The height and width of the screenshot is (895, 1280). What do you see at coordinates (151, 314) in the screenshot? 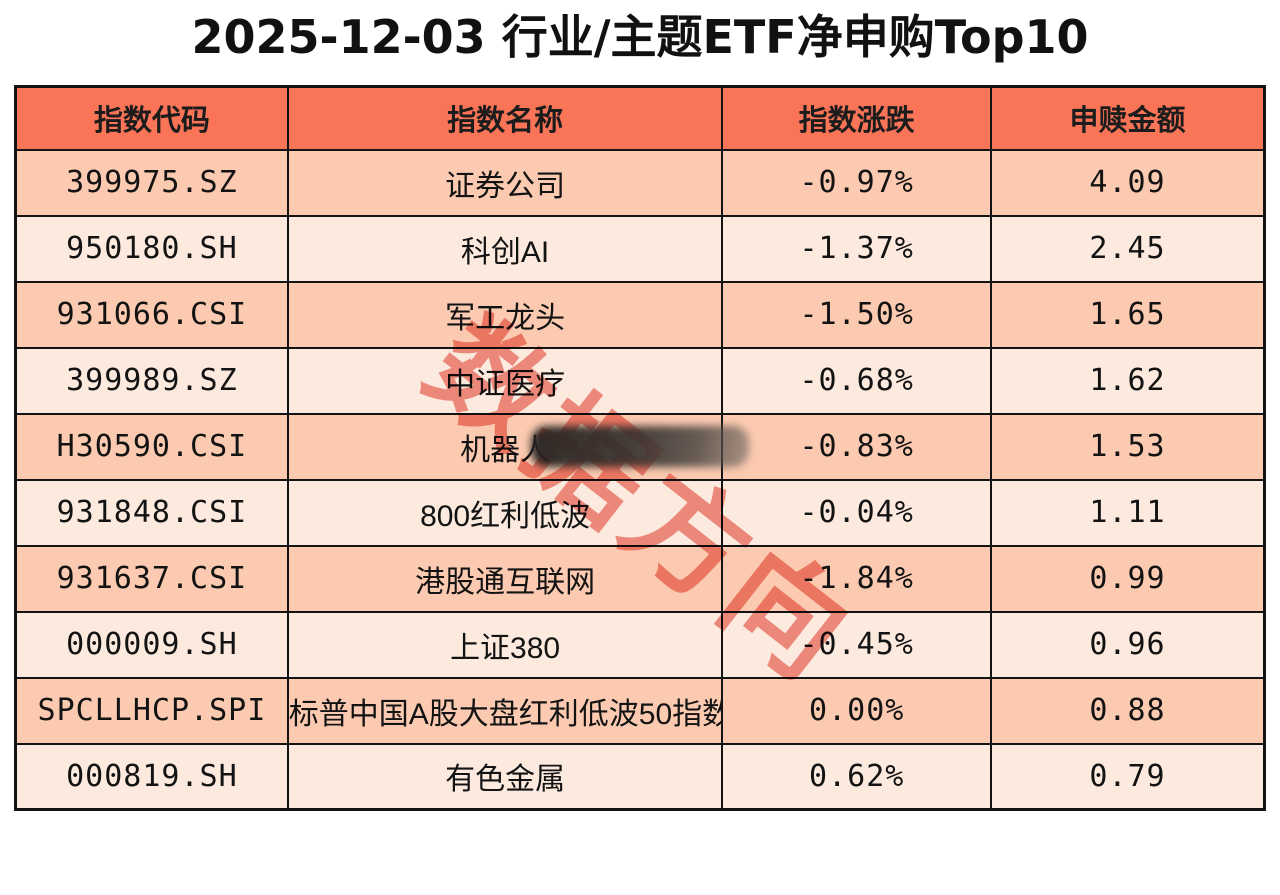
I see `cell-code: 931066.CSI` at bounding box center [151, 314].